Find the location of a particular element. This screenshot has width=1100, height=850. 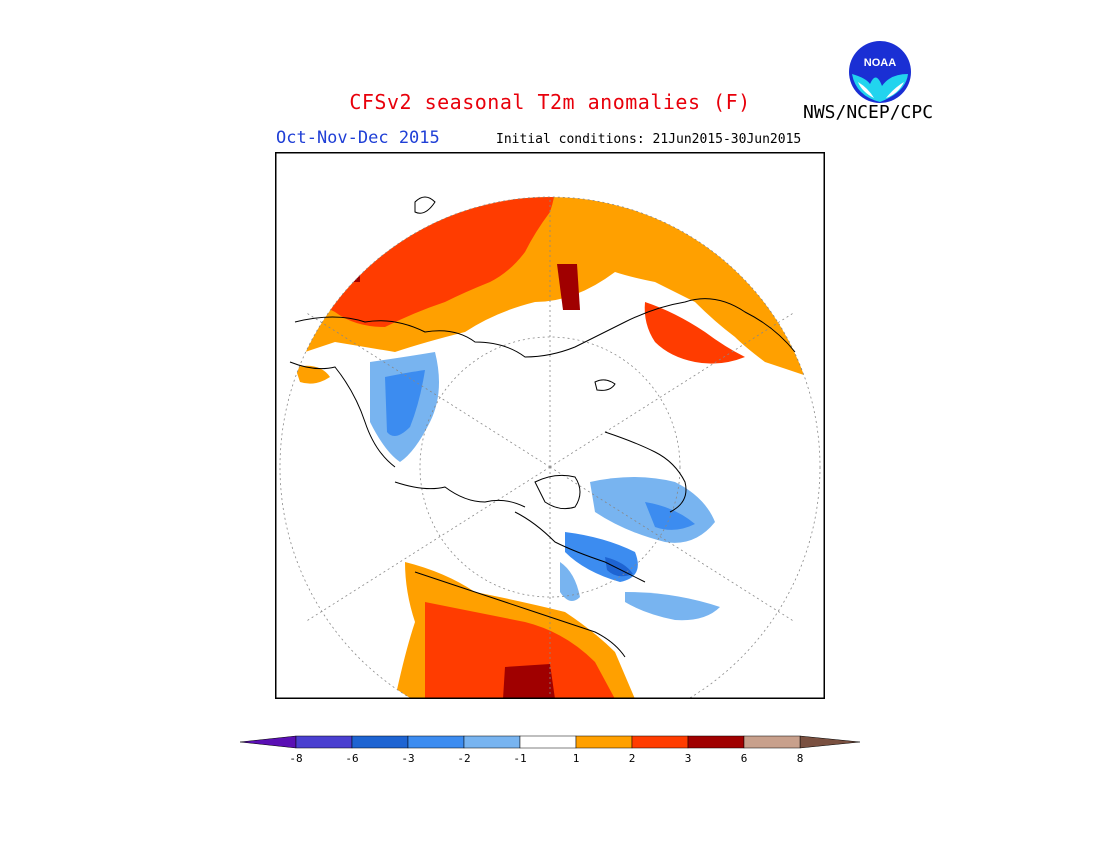

warm-region-east-red is located at coordinates (694, 333).